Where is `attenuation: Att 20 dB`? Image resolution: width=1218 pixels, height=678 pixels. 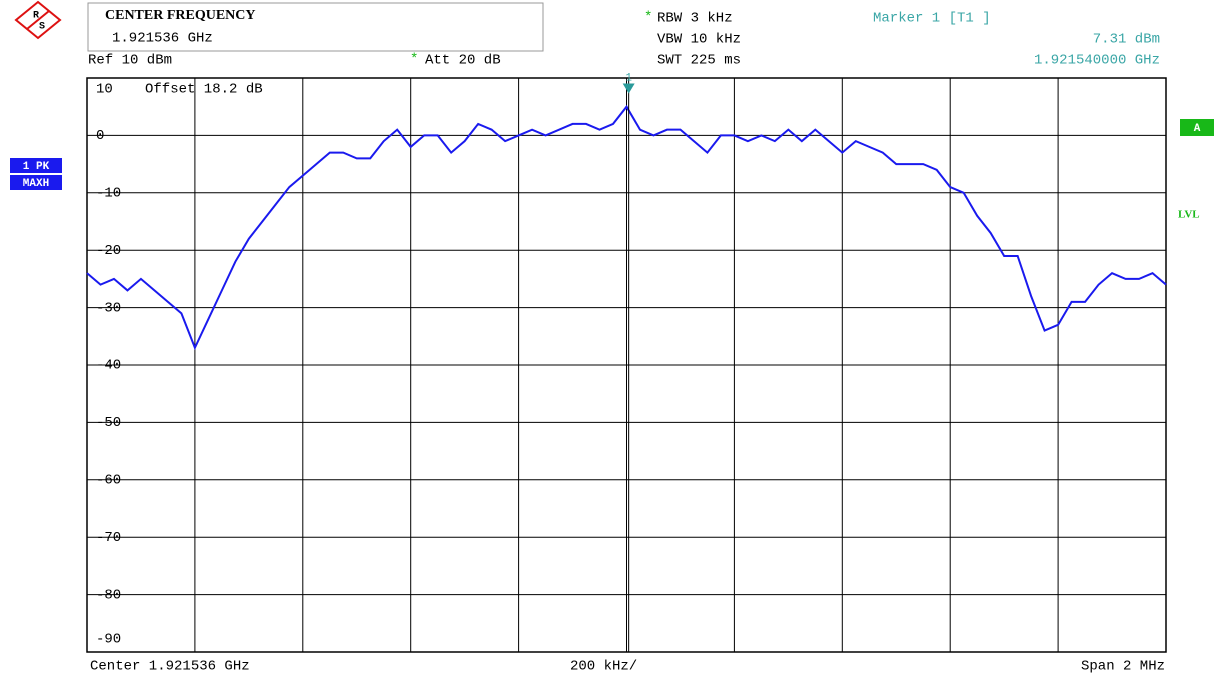 attenuation: Att 20 dB is located at coordinates (463, 61).